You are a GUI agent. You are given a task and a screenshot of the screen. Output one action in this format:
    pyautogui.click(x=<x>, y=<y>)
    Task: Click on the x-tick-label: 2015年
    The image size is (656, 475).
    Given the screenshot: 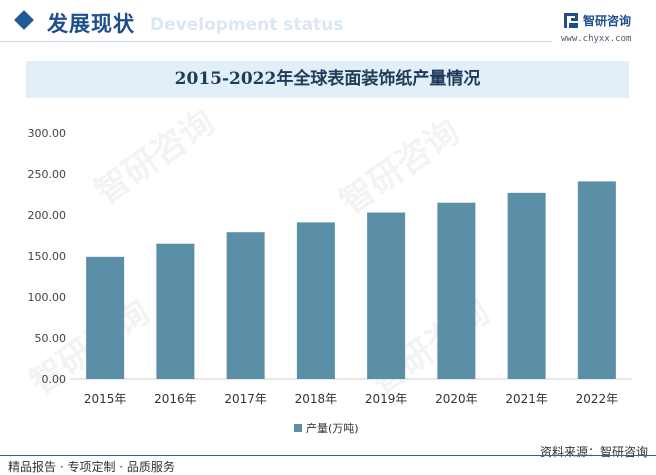 What is the action you would take?
    pyautogui.click(x=105, y=399)
    